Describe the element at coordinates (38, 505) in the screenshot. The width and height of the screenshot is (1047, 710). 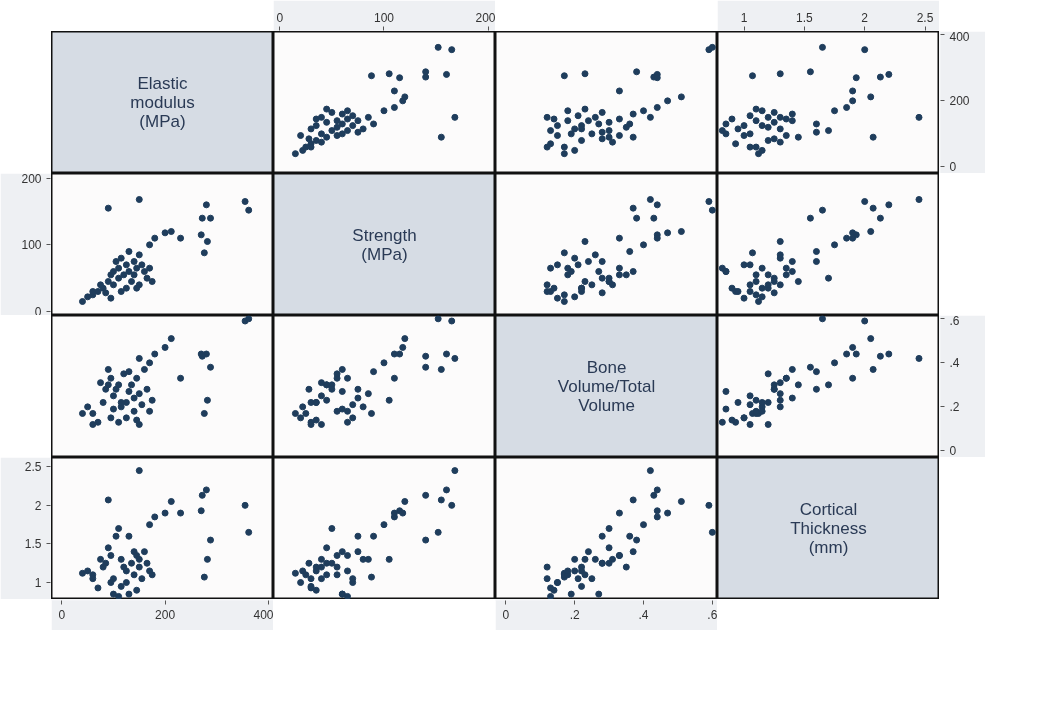
I see `y-tick-label: 2` at that location.